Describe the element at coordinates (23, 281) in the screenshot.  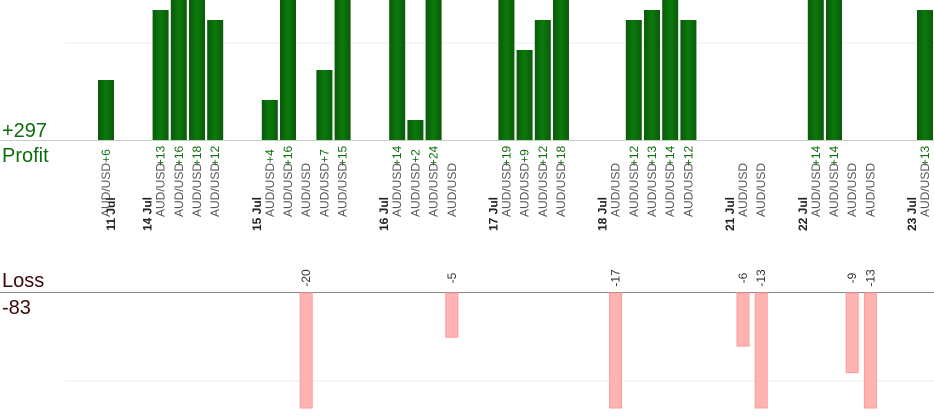
I see `loss-label: Loss` at that location.